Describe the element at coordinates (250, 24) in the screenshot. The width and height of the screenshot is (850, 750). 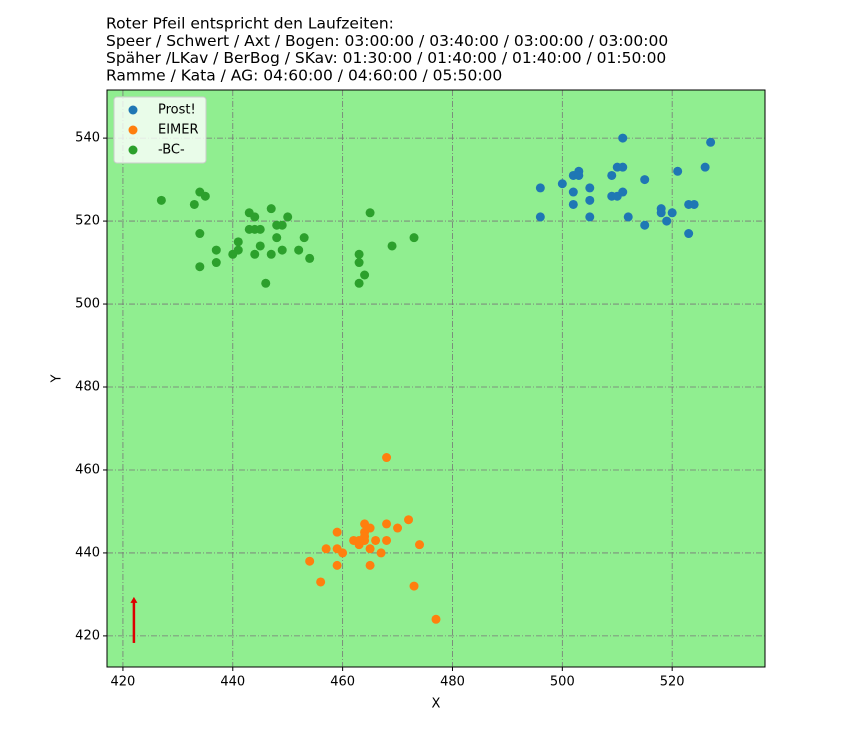
I see `chart-title: Roter Pfeil entspricht den Laufzeiten:` at that location.